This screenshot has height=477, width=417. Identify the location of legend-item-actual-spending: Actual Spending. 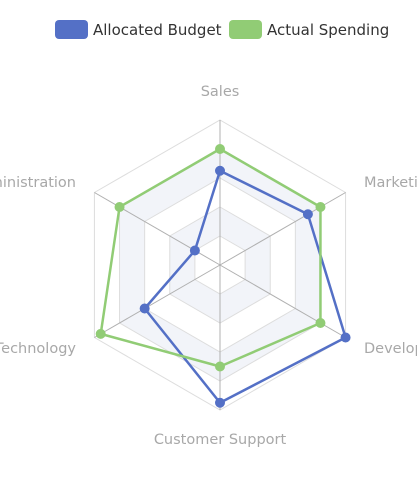
(309, 29).